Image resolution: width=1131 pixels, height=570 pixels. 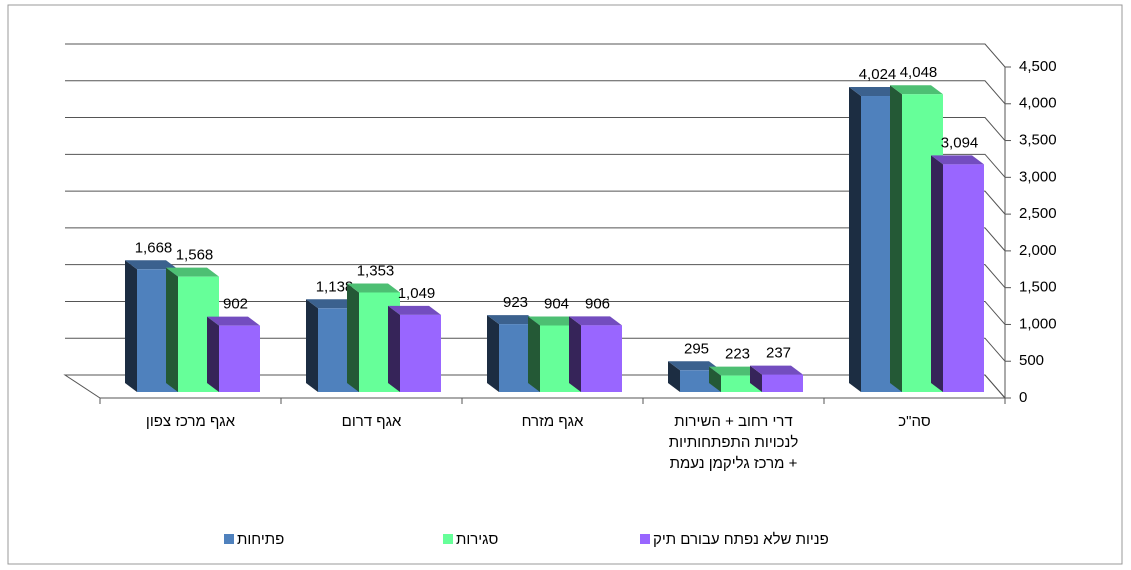 I want to click on y-tick-label: 4,000, so click(x=1038, y=103).